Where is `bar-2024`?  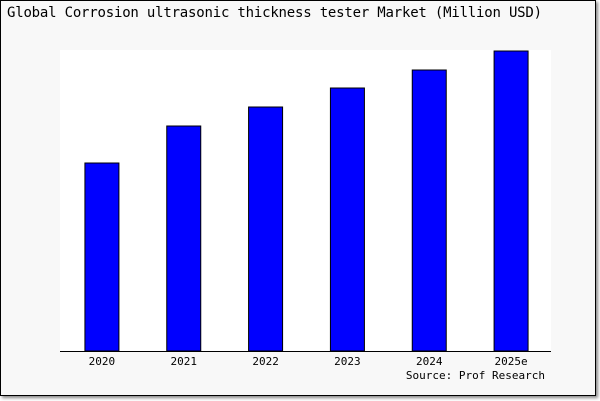 bar-2024 is located at coordinates (429, 210).